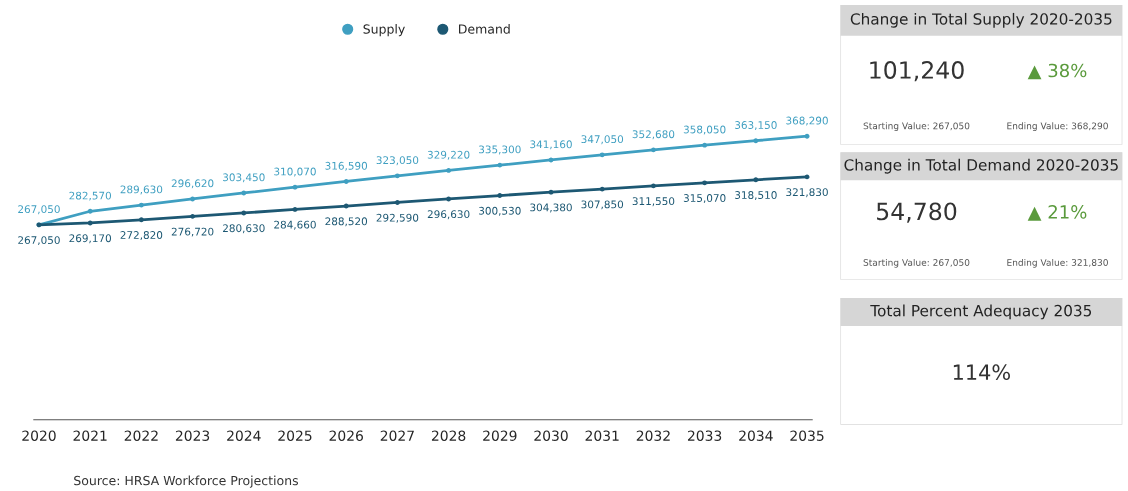 This screenshot has height=491, width=1128. I want to click on data-label: 280,630, so click(244, 229).